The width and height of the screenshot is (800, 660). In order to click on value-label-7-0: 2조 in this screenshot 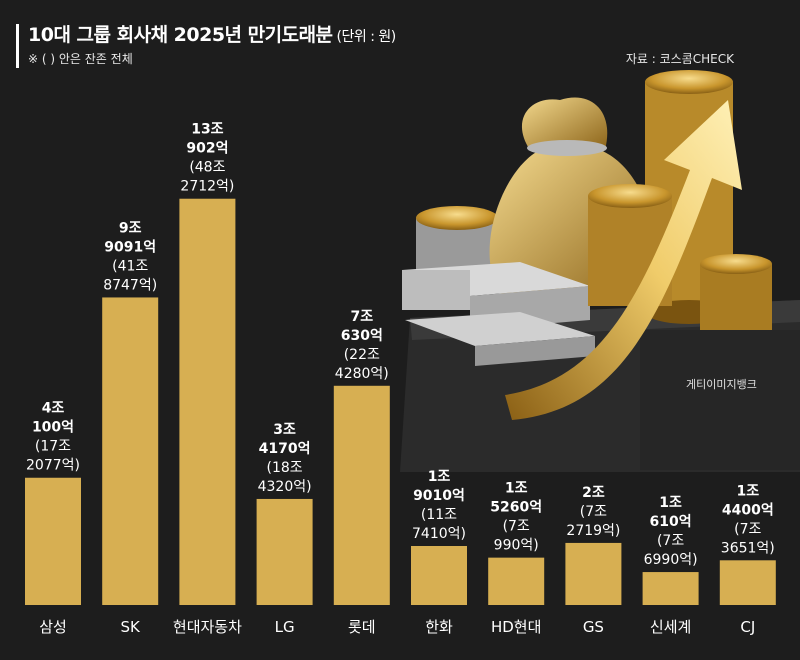, I will do `click(593, 493)`.